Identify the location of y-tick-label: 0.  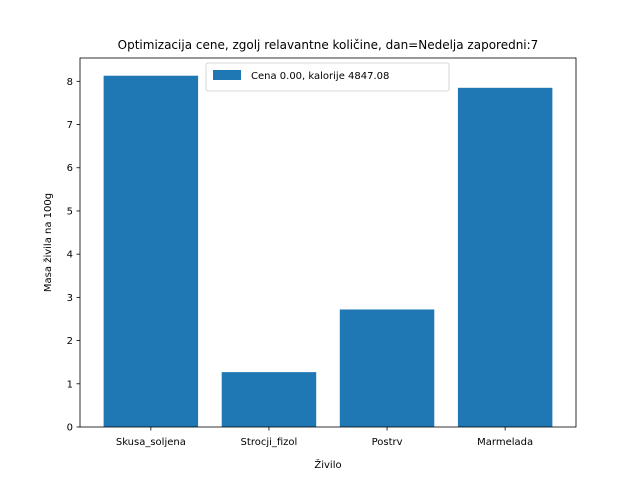
(70, 428).